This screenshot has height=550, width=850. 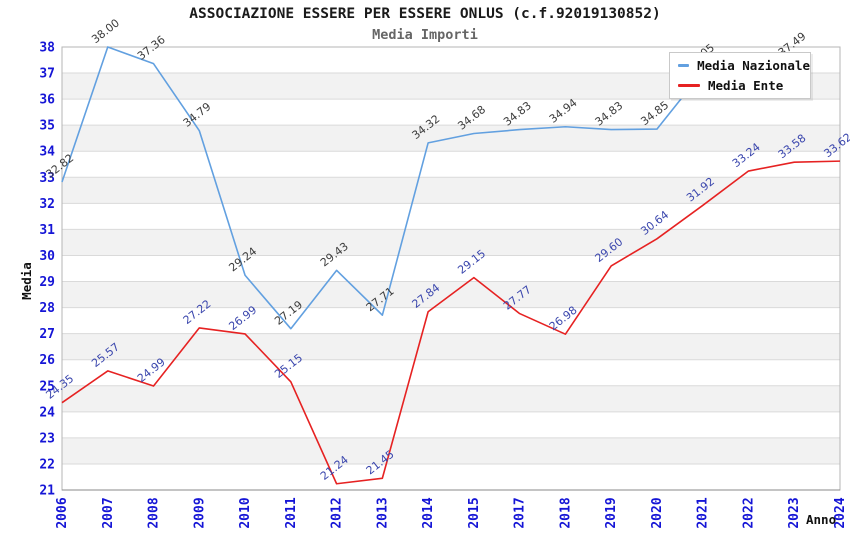 I want to click on x-tick-label: 2015, so click(x=474, y=512).